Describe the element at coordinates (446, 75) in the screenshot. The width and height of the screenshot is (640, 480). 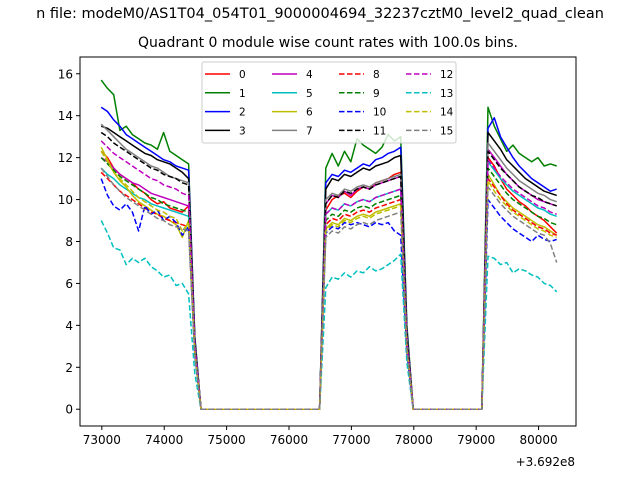
I see `legend-label: 12` at that location.